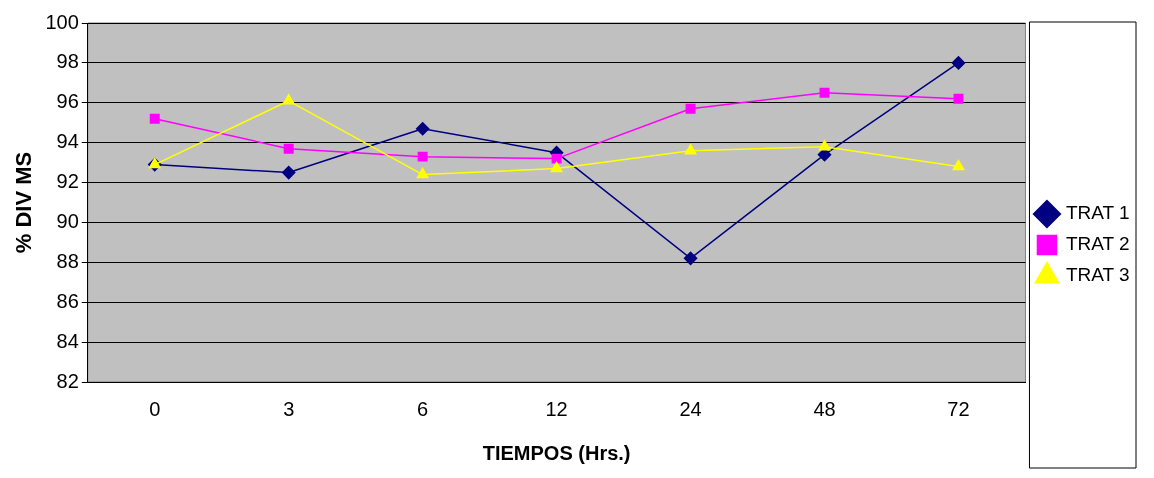 This screenshot has width=1154, height=478. Describe the element at coordinates (67, 61) in the screenshot. I see `y-tick-label: 98` at that location.